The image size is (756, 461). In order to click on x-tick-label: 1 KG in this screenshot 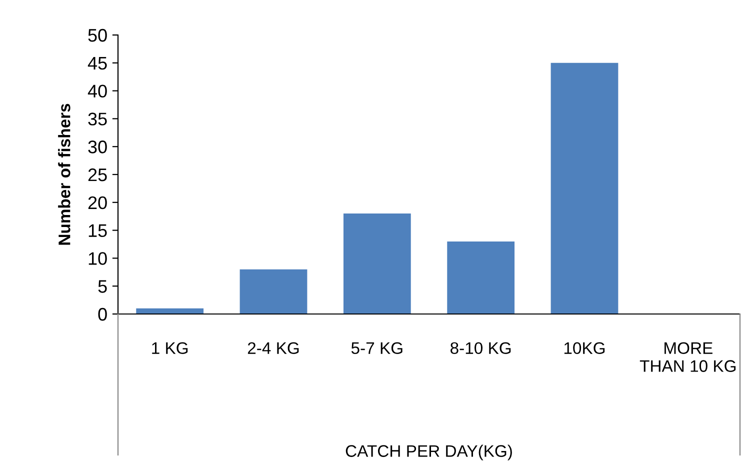, I will do `click(170, 348)`.